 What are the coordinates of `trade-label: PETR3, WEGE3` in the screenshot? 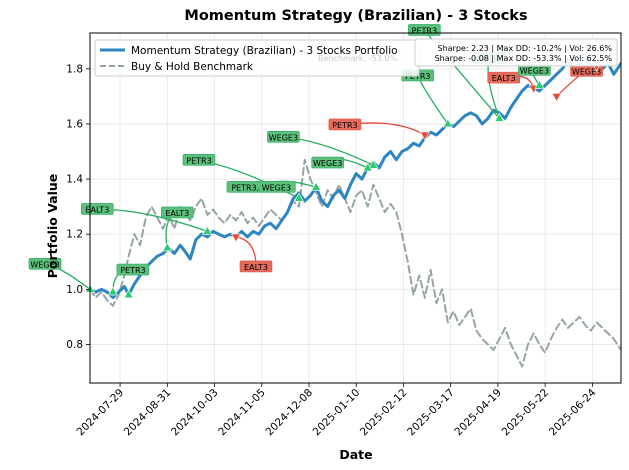 It's located at (261, 187).